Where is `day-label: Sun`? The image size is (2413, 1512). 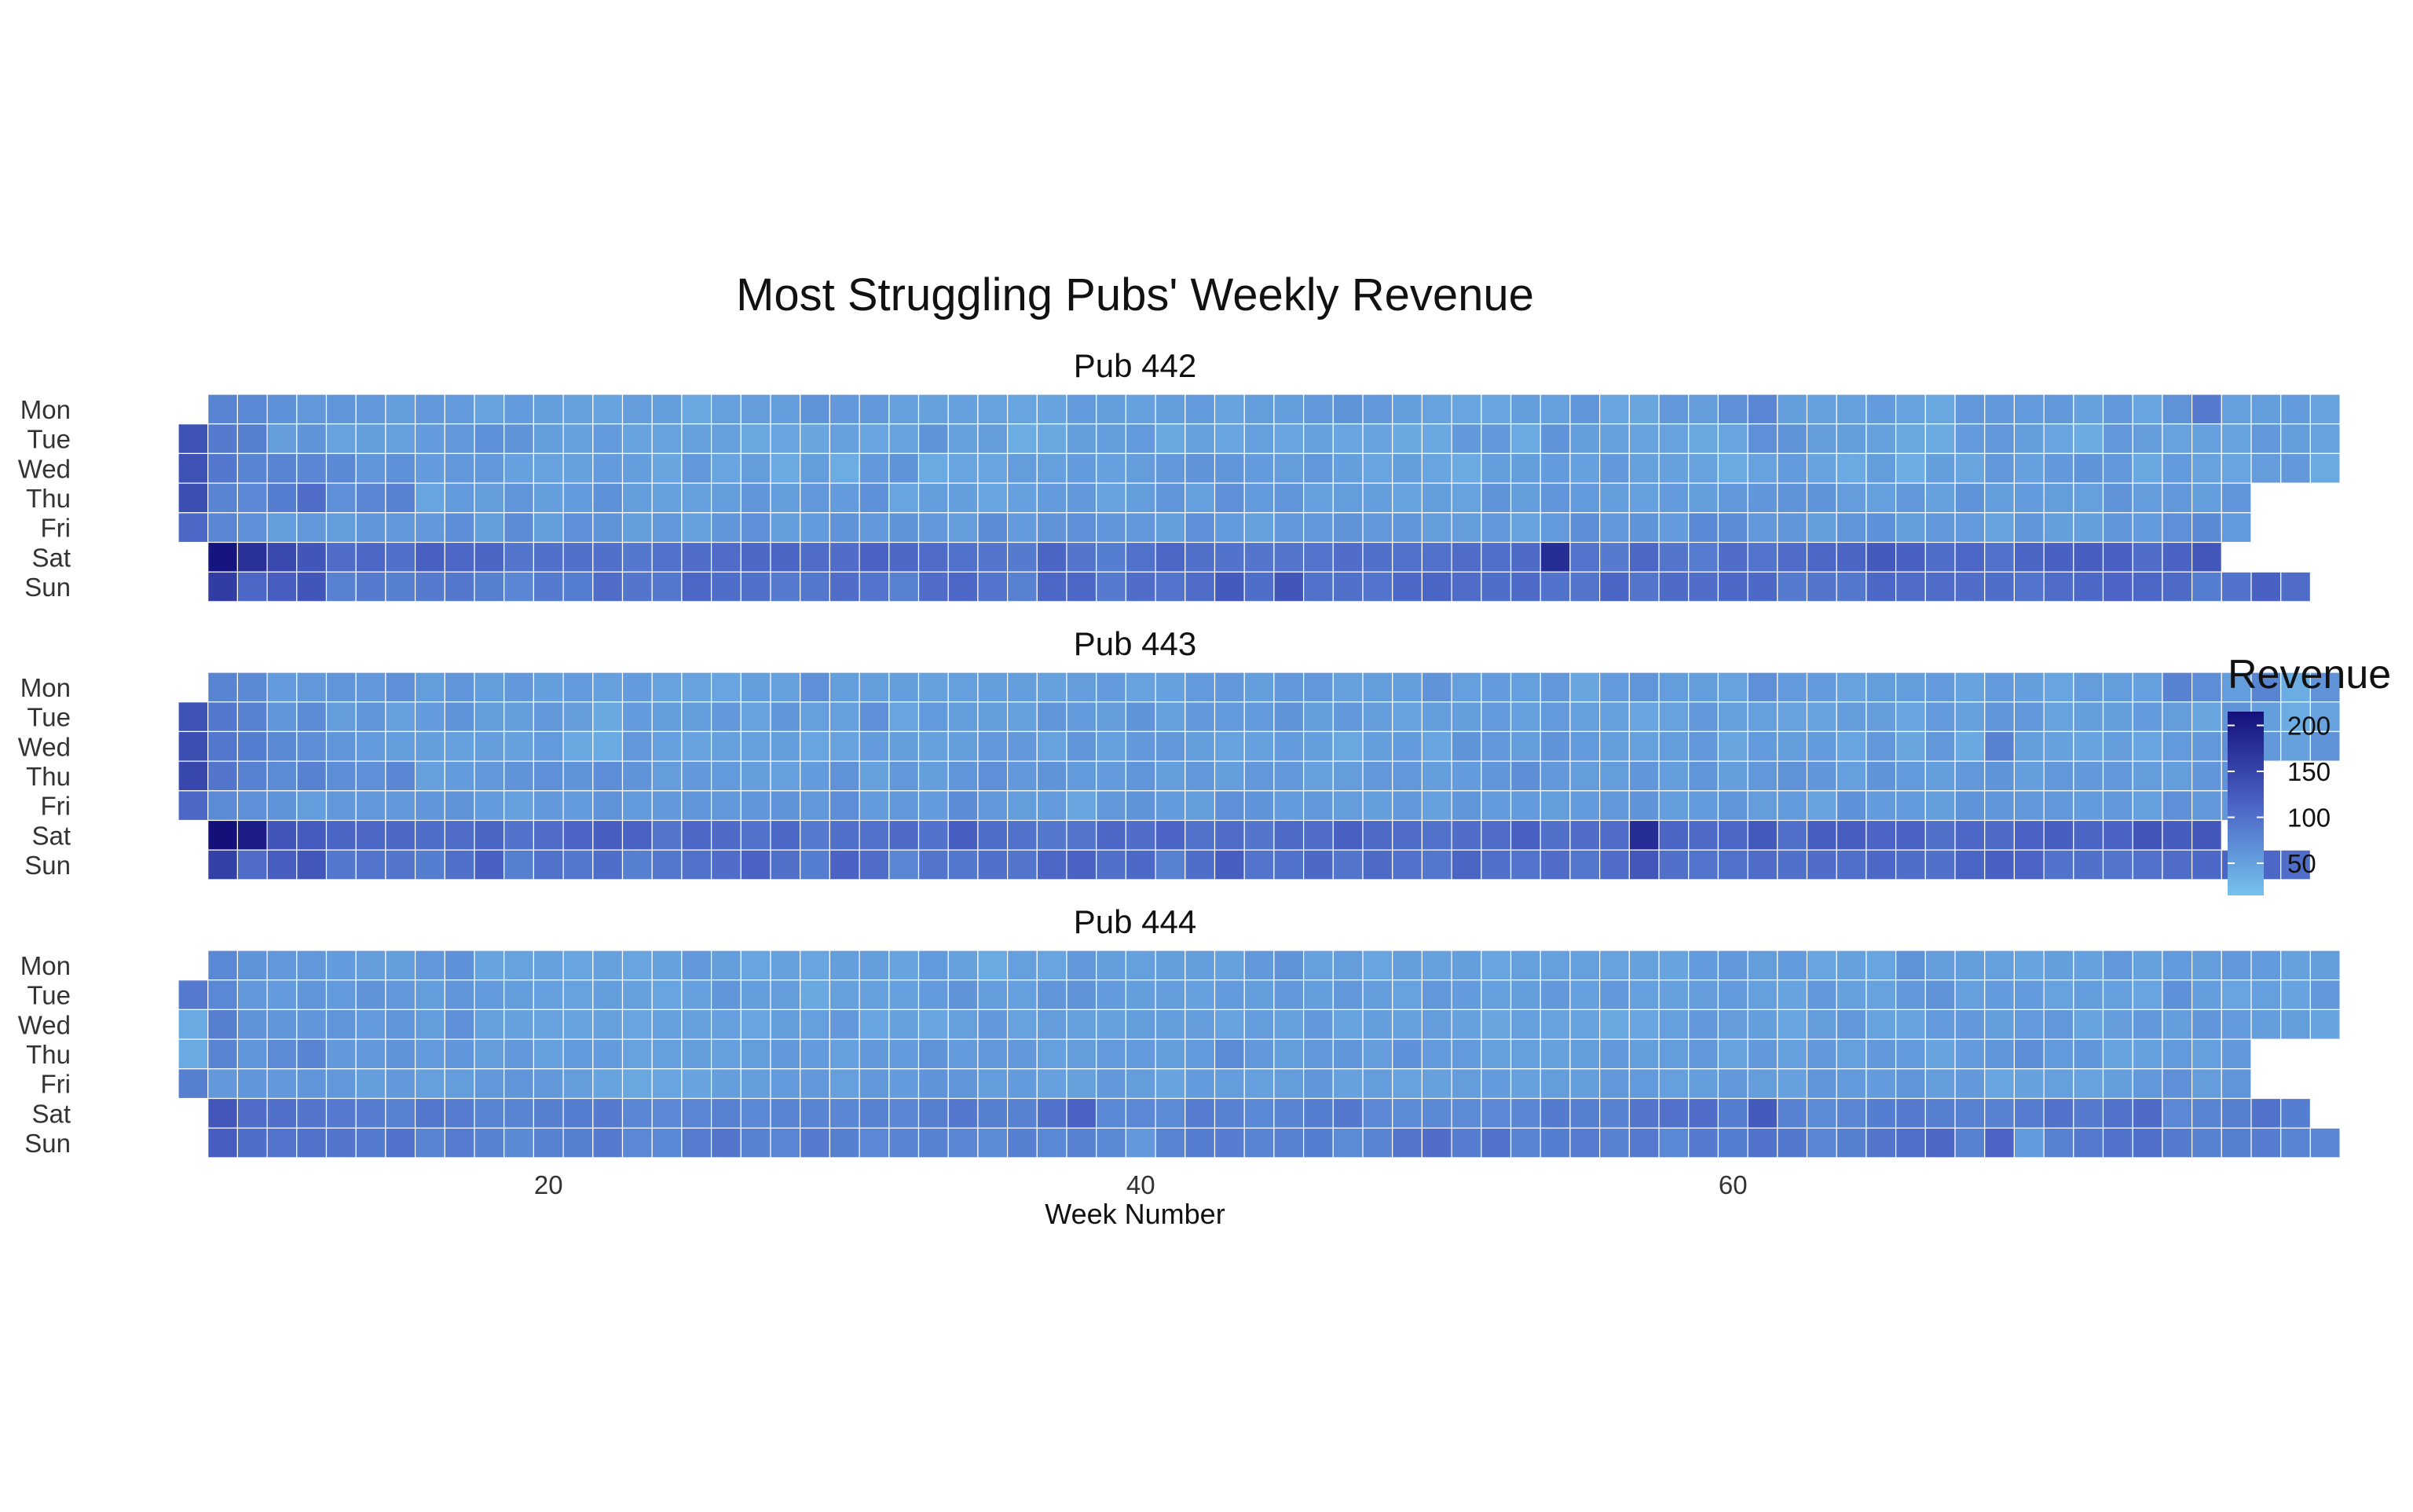
day-label: Sun is located at coordinates (47, 1143).